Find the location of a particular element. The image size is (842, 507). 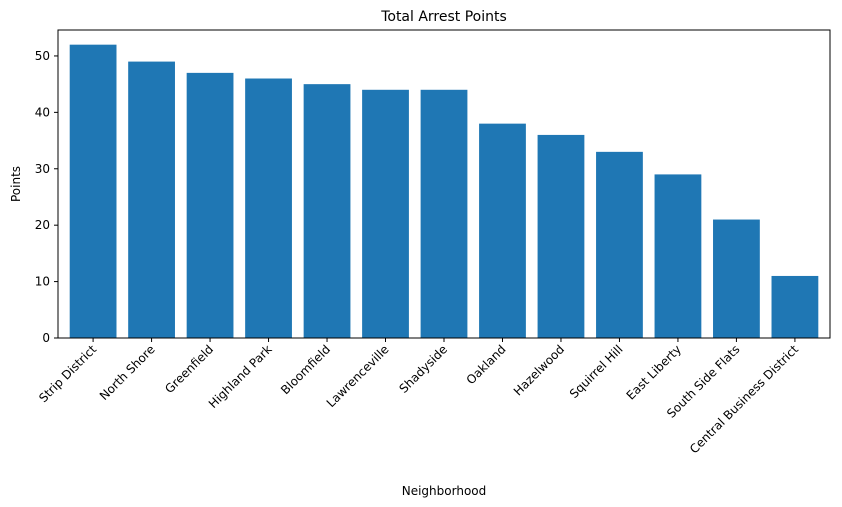

x-tick-label-12: Central Business District is located at coordinates (744, 399).